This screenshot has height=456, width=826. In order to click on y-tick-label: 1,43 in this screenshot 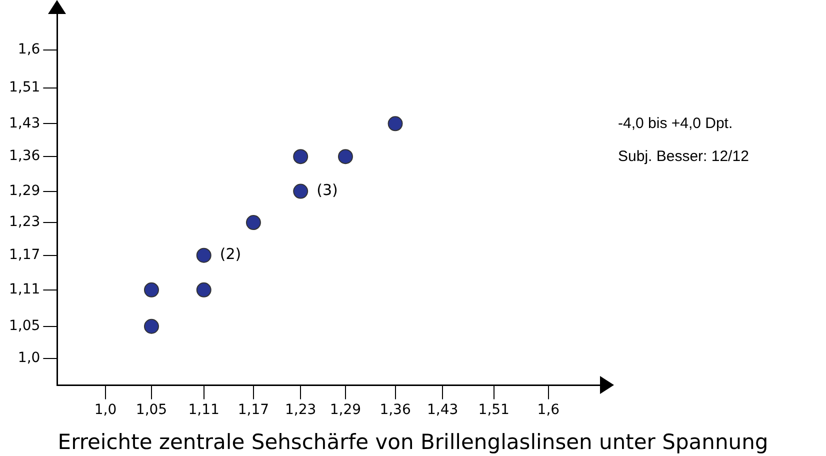, I will do `click(24, 123)`.